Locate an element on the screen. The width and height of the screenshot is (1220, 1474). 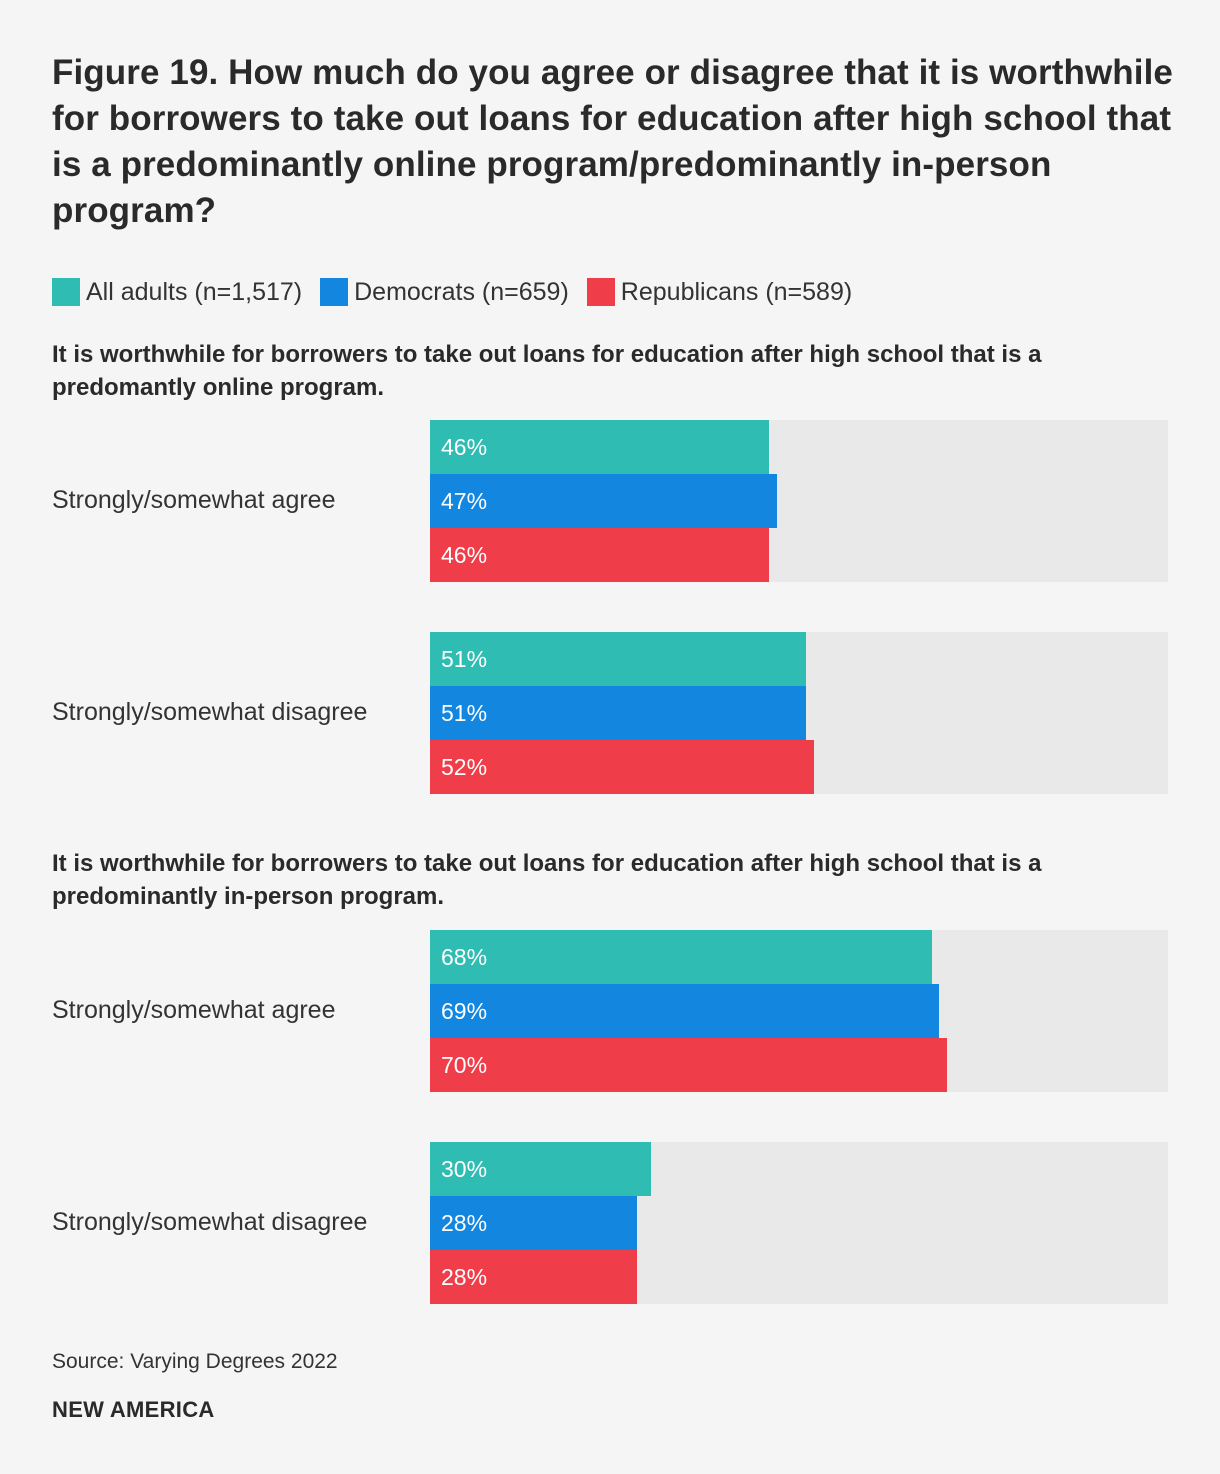
legend-item-republicans: Republicans (n=589) is located at coordinates (719, 292).